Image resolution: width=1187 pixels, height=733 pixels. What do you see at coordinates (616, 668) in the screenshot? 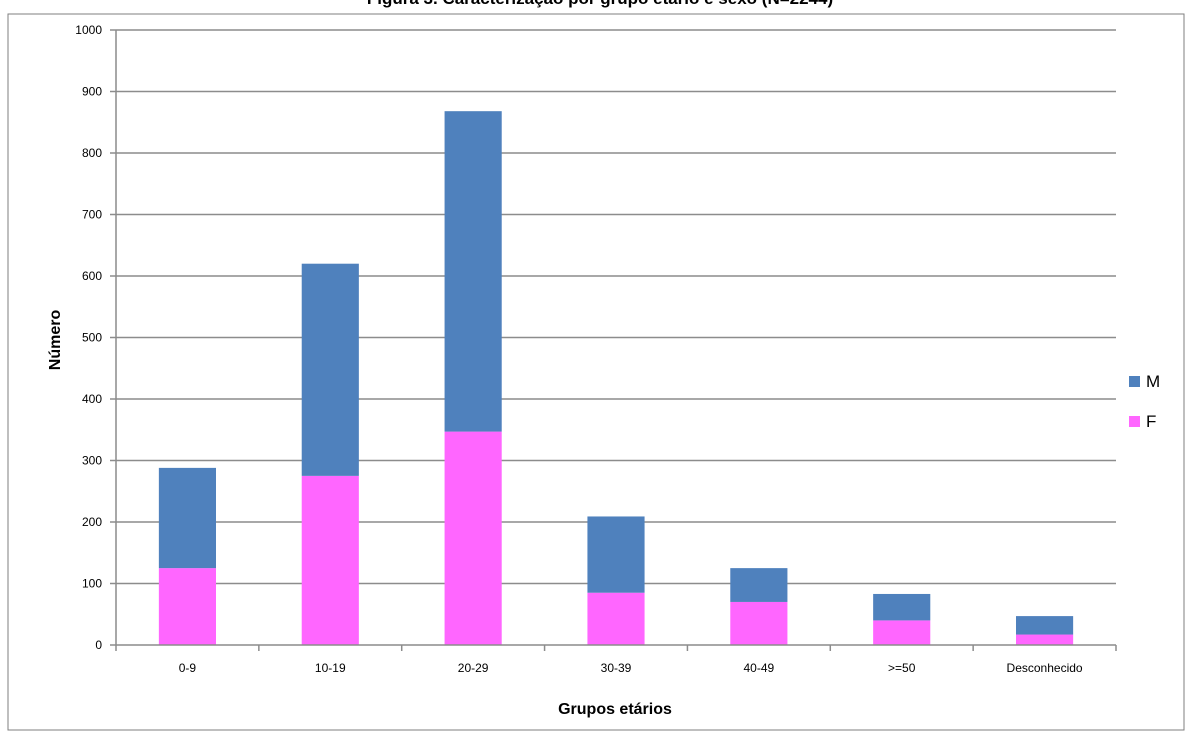
I see `x-tick-label: 30-39` at bounding box center [616, 668].